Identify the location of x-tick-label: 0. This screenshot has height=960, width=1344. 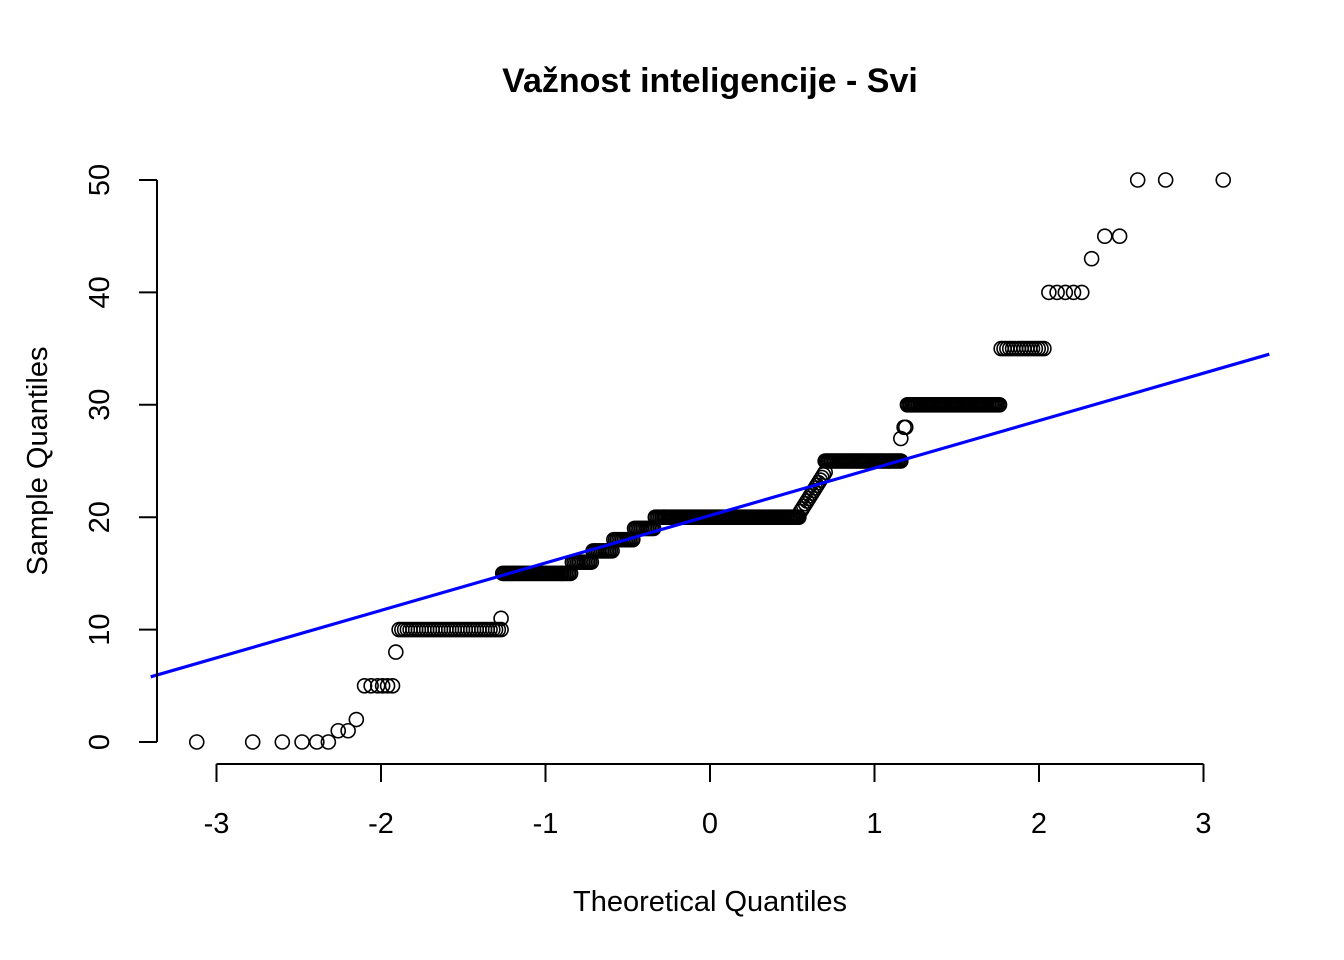
(710, 824).